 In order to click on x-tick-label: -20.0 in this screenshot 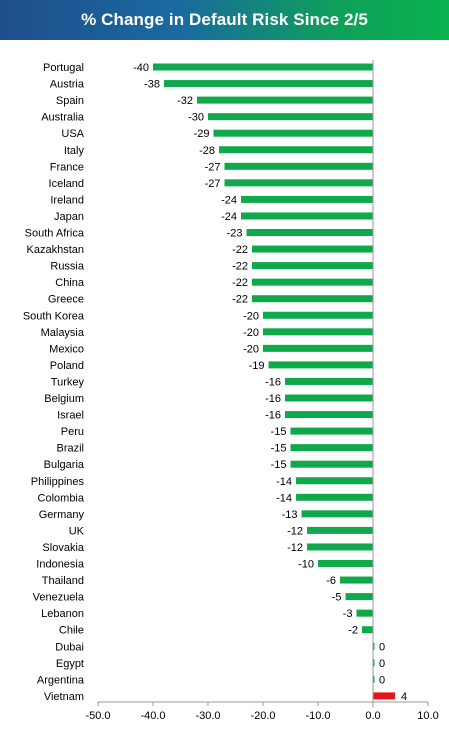, I will do `click(262, 716)`.